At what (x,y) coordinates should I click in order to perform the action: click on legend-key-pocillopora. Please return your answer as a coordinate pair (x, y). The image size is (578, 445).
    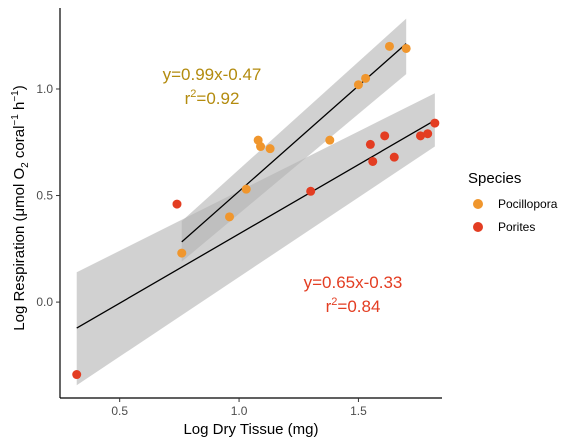
    Looking at the image, I should click on (478, 204).